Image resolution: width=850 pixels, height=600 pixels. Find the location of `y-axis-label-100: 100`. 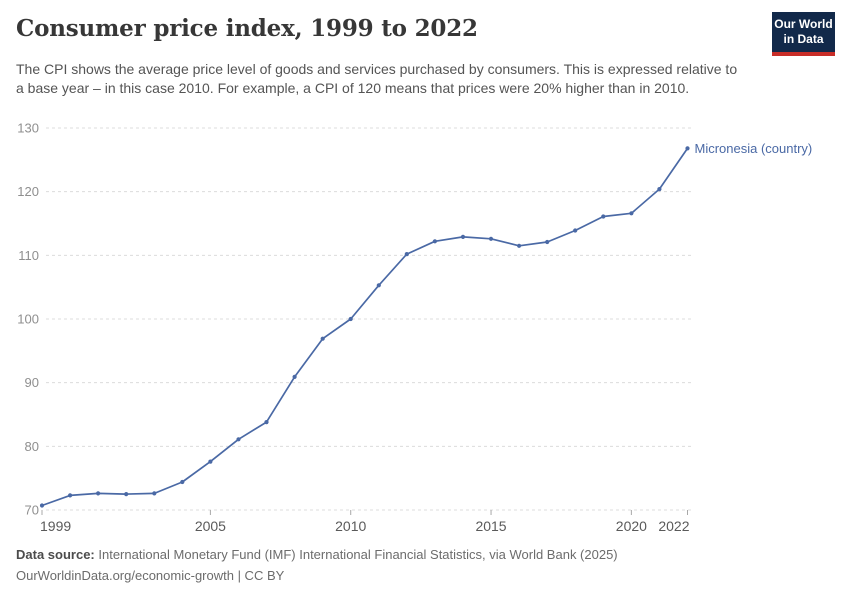

y-axis-label-100: 100 is located at coordinates (28, 319).